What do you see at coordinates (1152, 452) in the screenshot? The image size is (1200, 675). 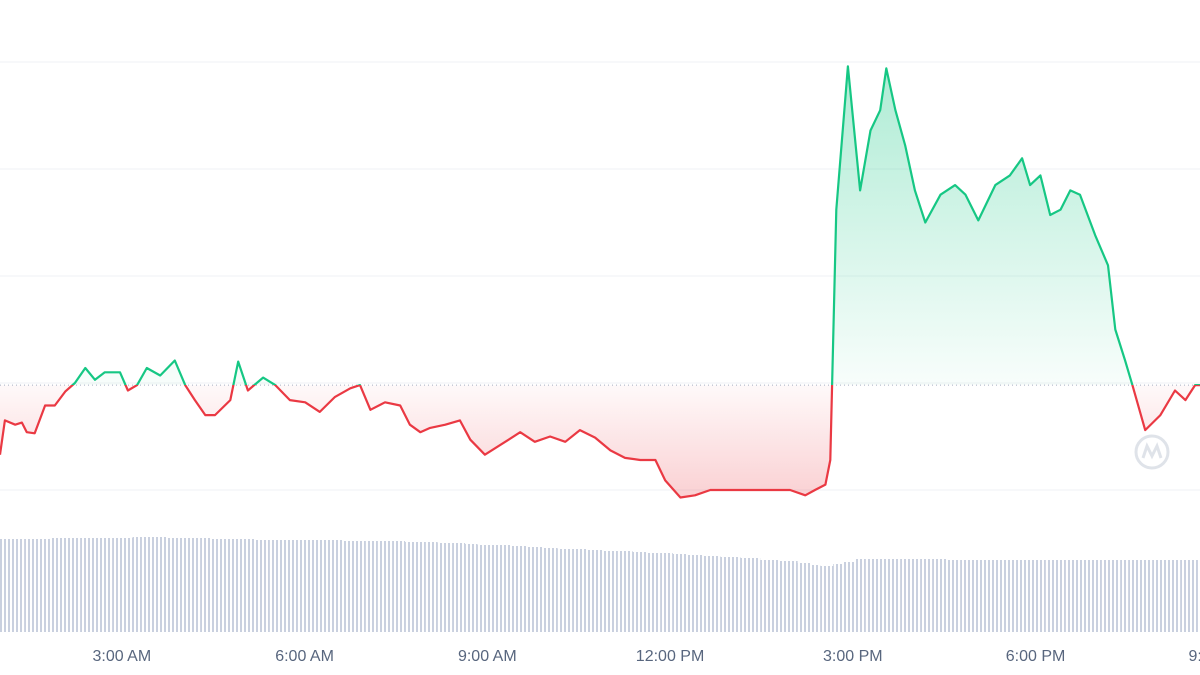 I see `watermark` at bounding box center [1152, 452].